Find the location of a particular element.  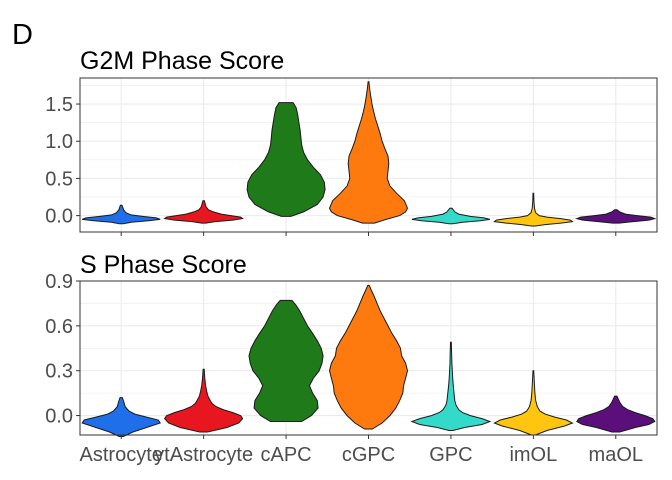

violin-GPC-g2m is located at coordinates (451, 216).